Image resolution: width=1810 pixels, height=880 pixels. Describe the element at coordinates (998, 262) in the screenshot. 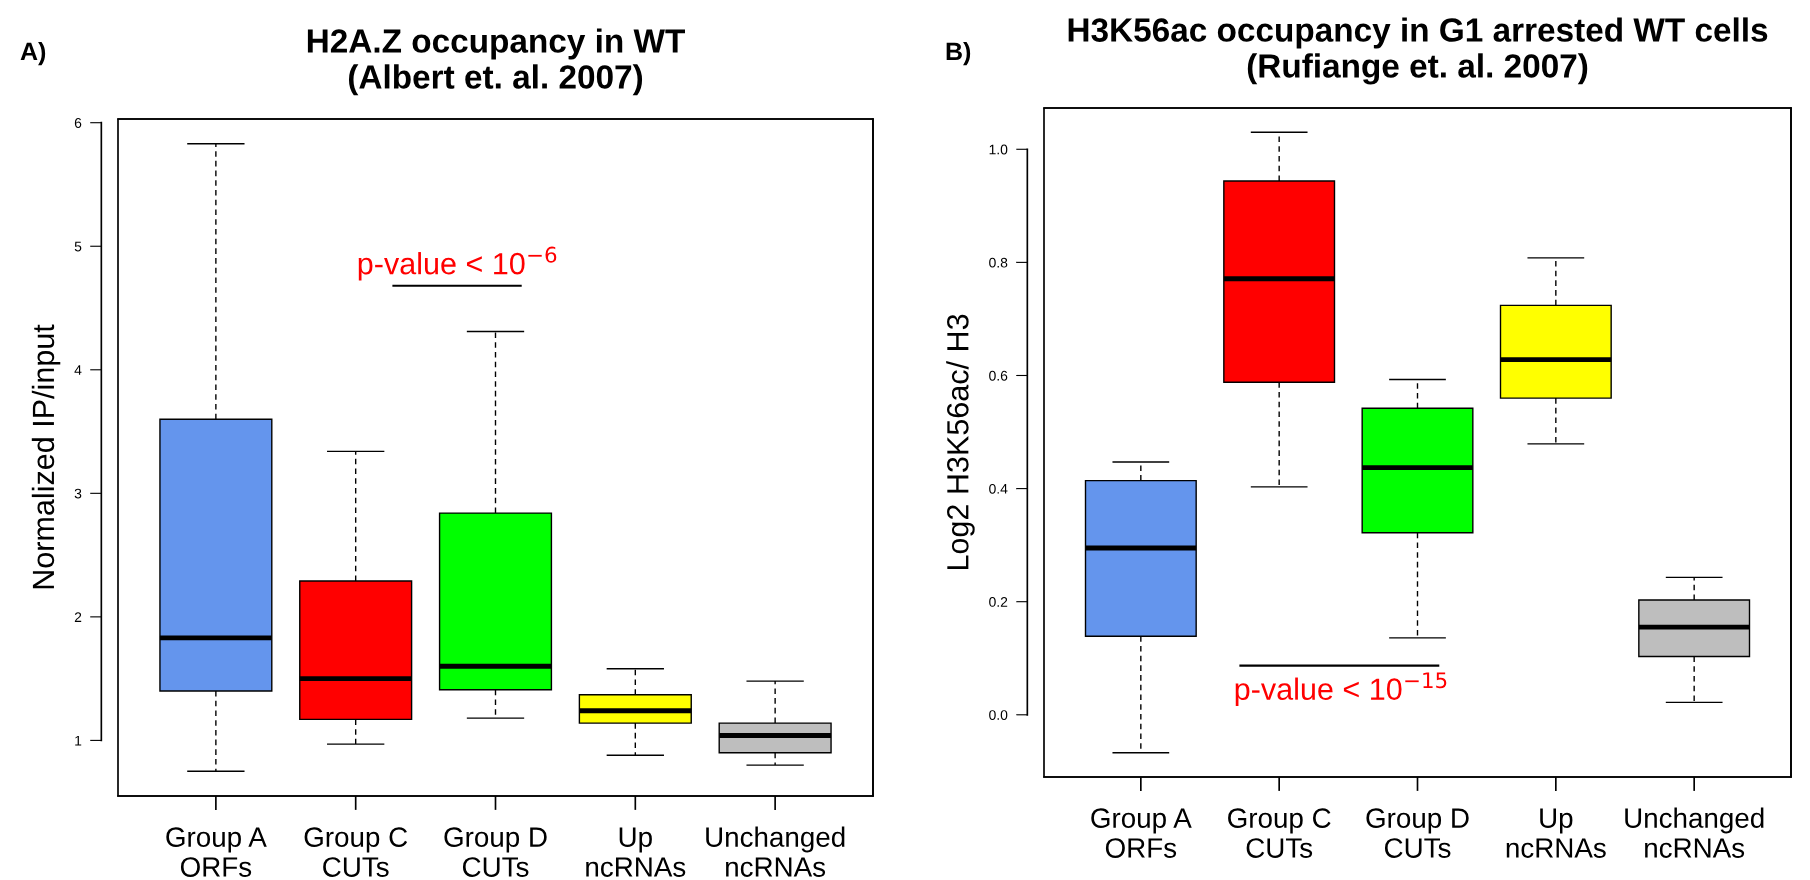

I see `y-tick-label: 0.8` at that location.